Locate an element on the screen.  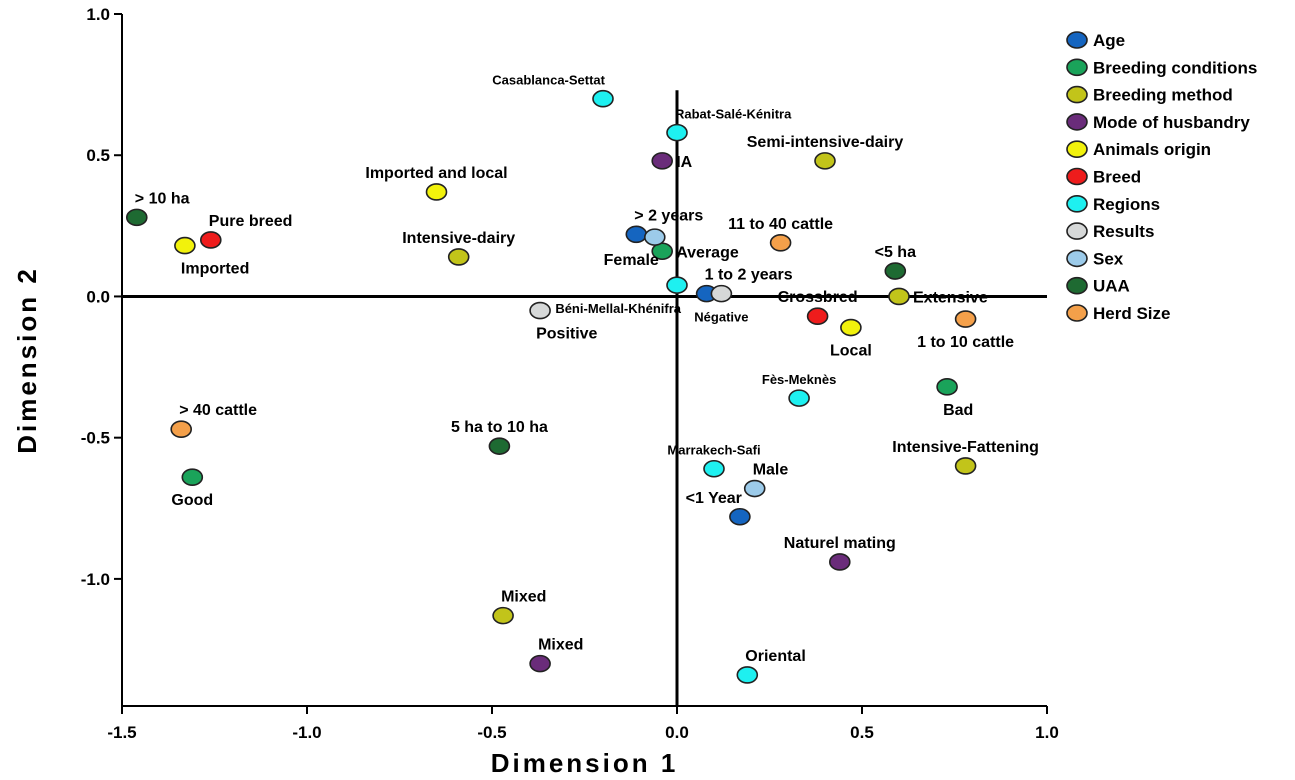
legend-label: Sex is located at coordinates (1108, 258).